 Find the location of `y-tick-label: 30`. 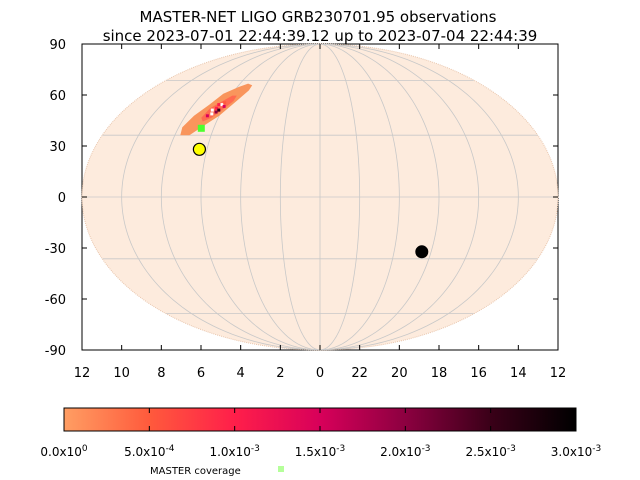

y-tick-label: 30 is located at coordinates (57, 147).